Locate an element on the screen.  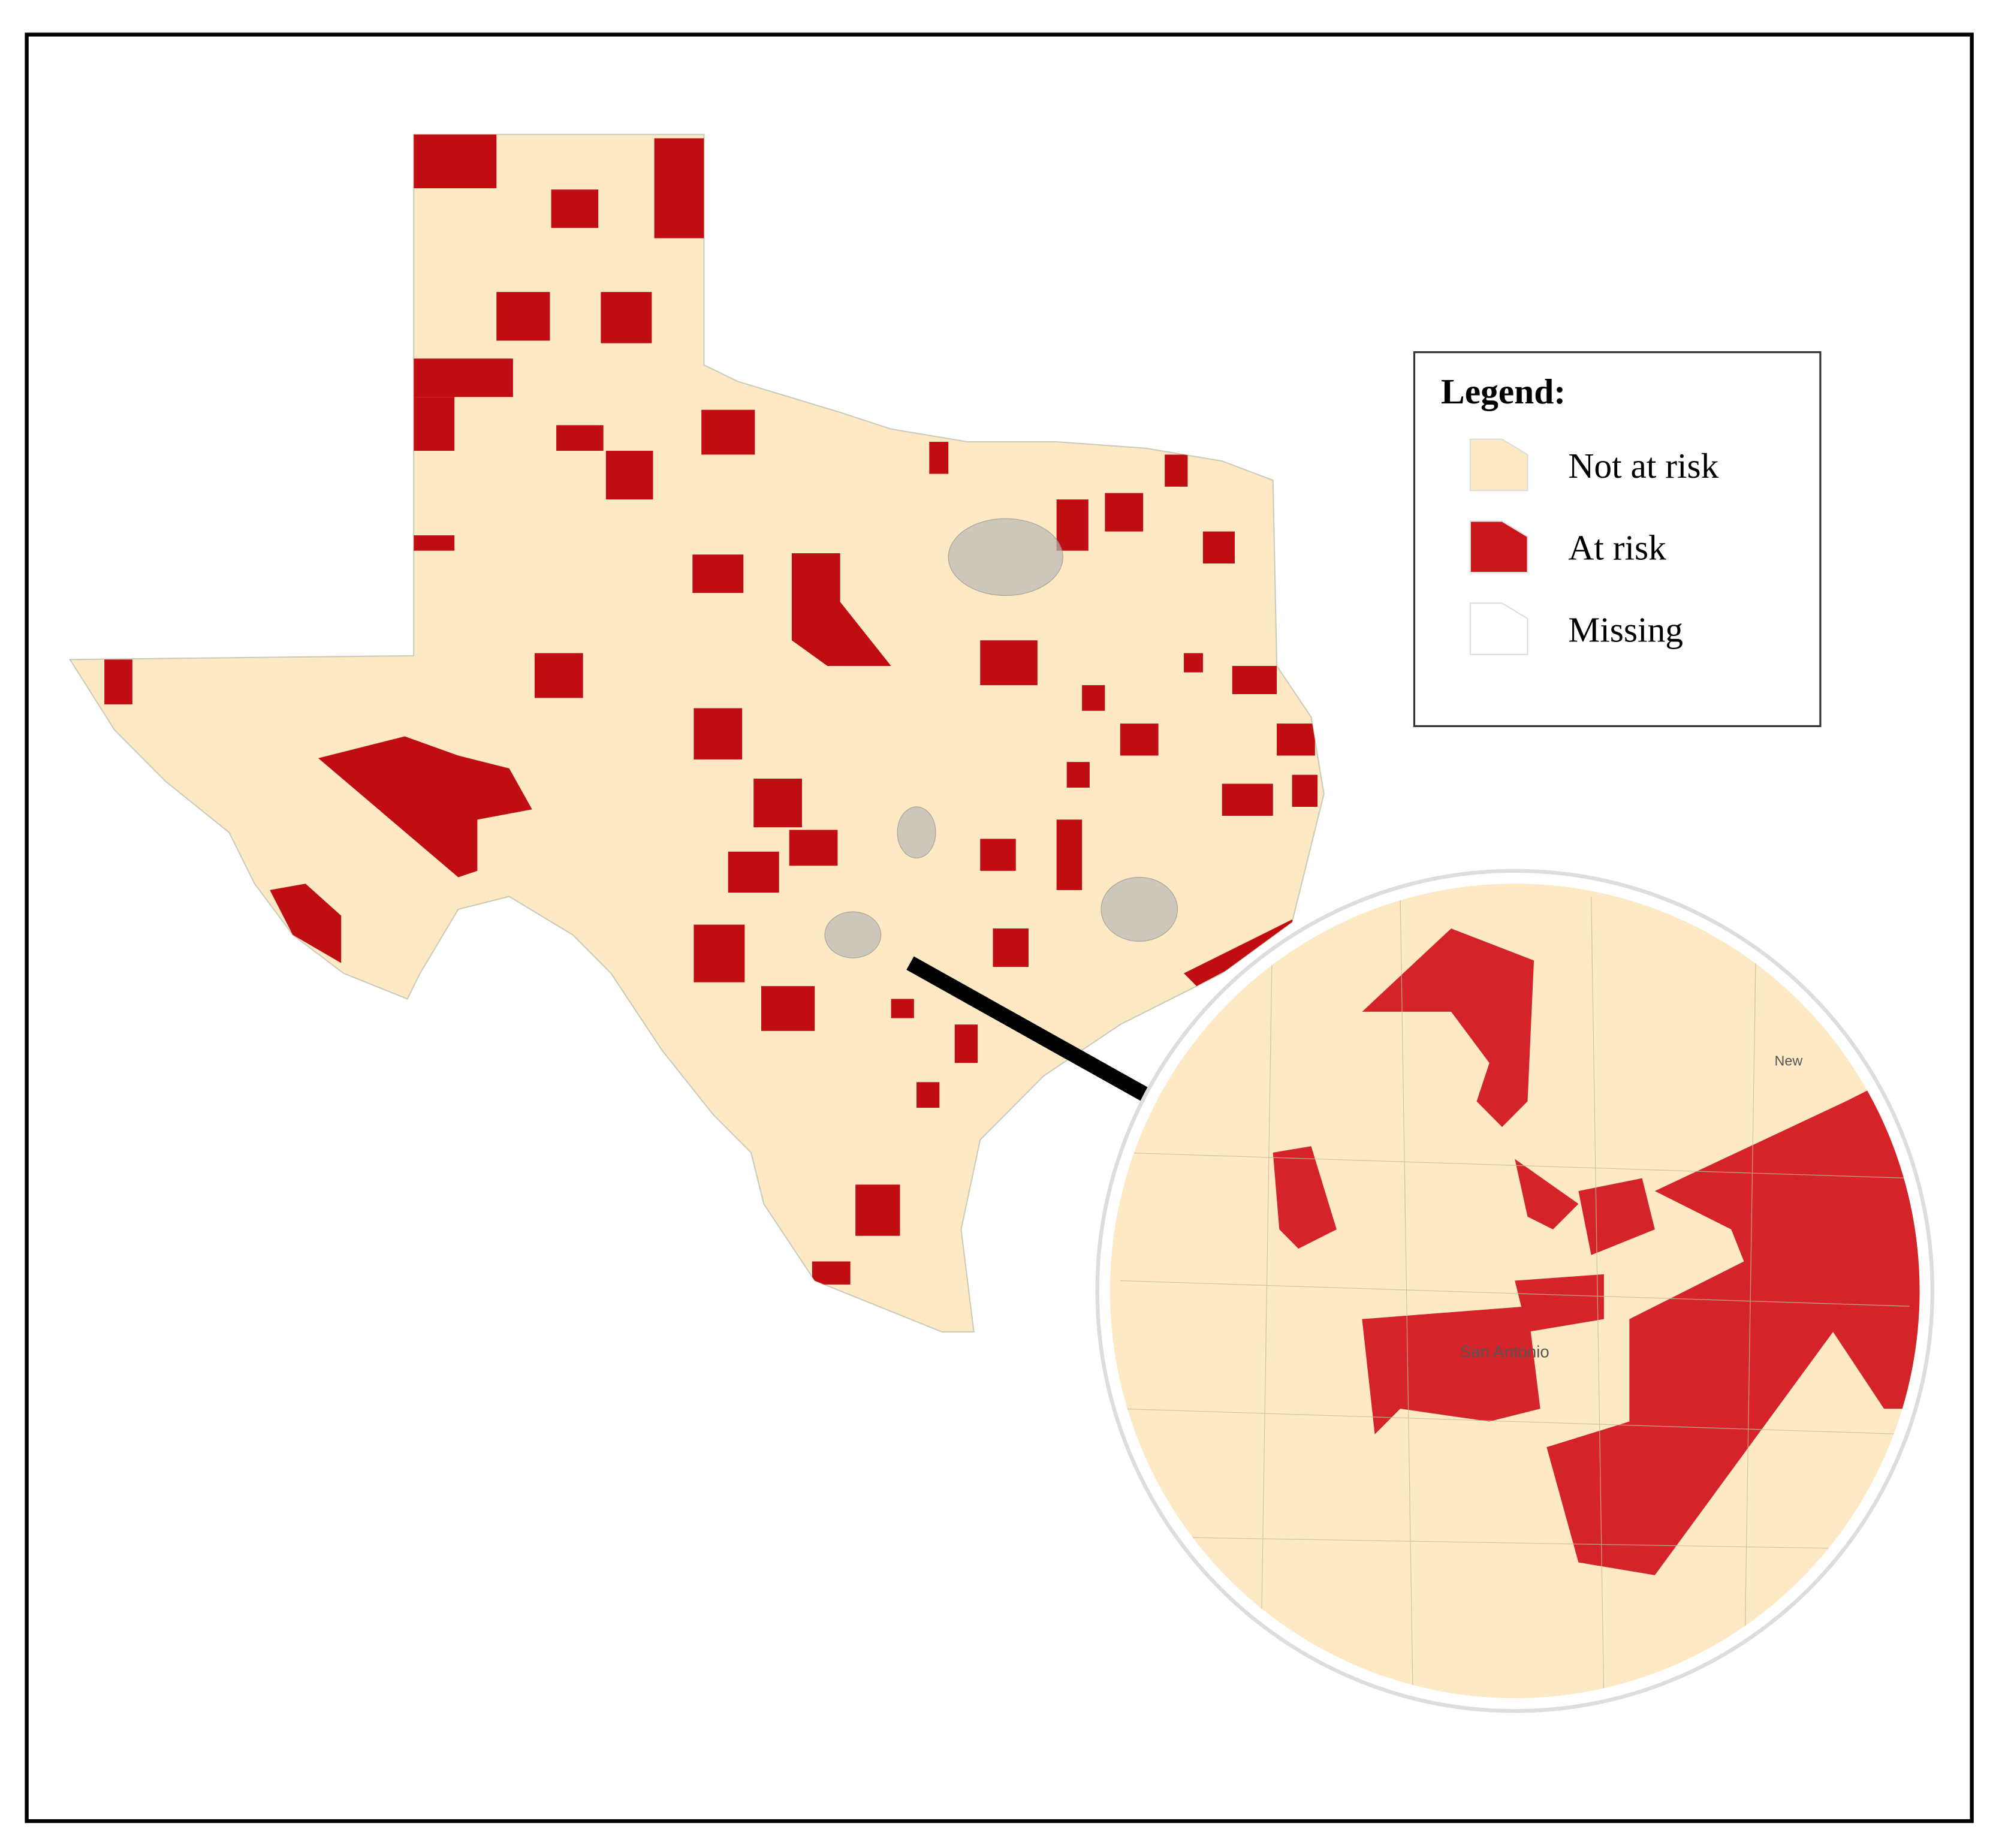
legend: Legend: Not at risk At risk Missing is located at coordinates (1617, 539).